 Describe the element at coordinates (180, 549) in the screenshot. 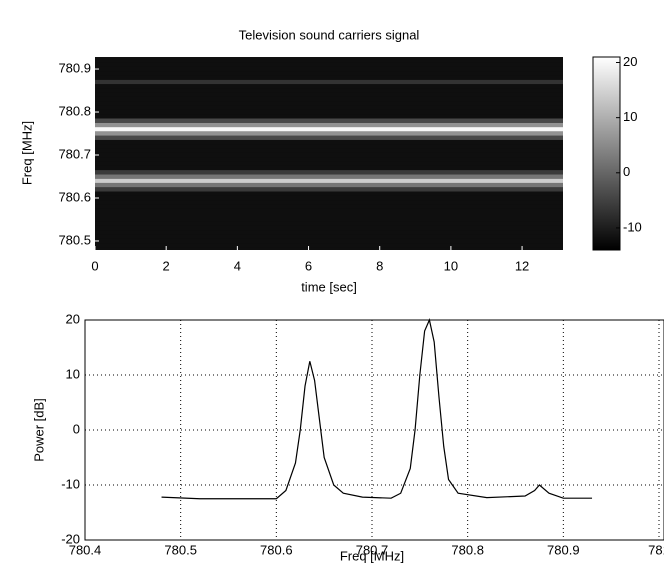

I see `x-tick-label: 780.5` at that location.